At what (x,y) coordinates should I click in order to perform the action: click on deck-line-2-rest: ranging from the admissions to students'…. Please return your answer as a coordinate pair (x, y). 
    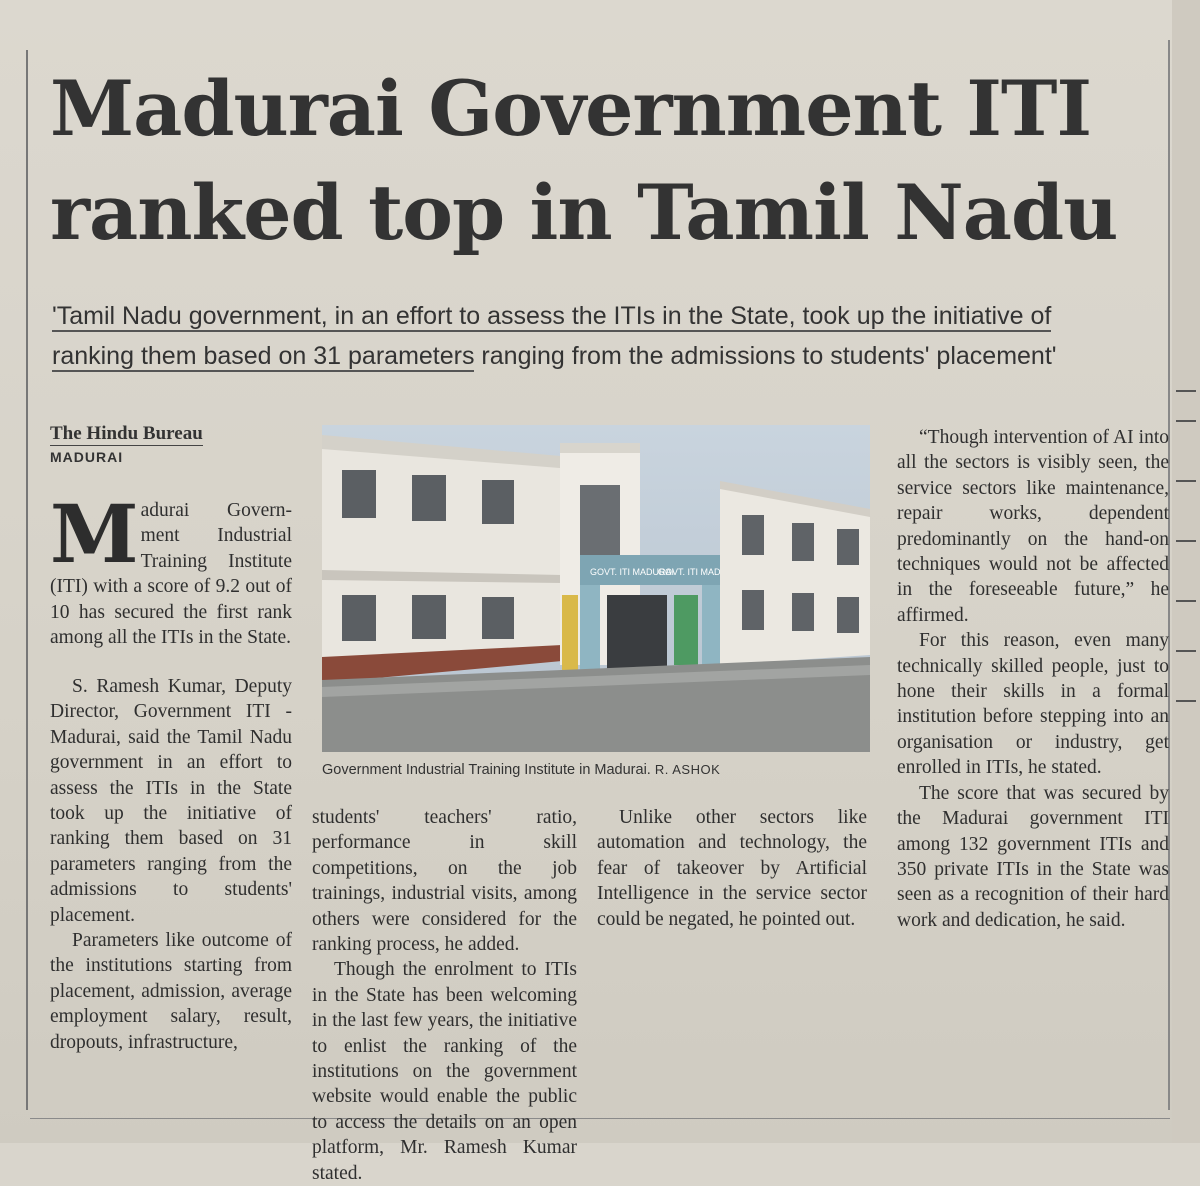
    Looking at the image, I should click on (765, 356).